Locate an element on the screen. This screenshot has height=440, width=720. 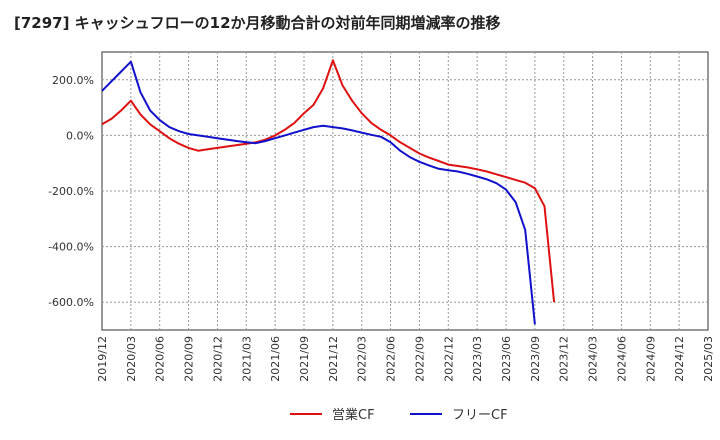
x-tick-label: 2021/09 is located at coordinates (304, 359).